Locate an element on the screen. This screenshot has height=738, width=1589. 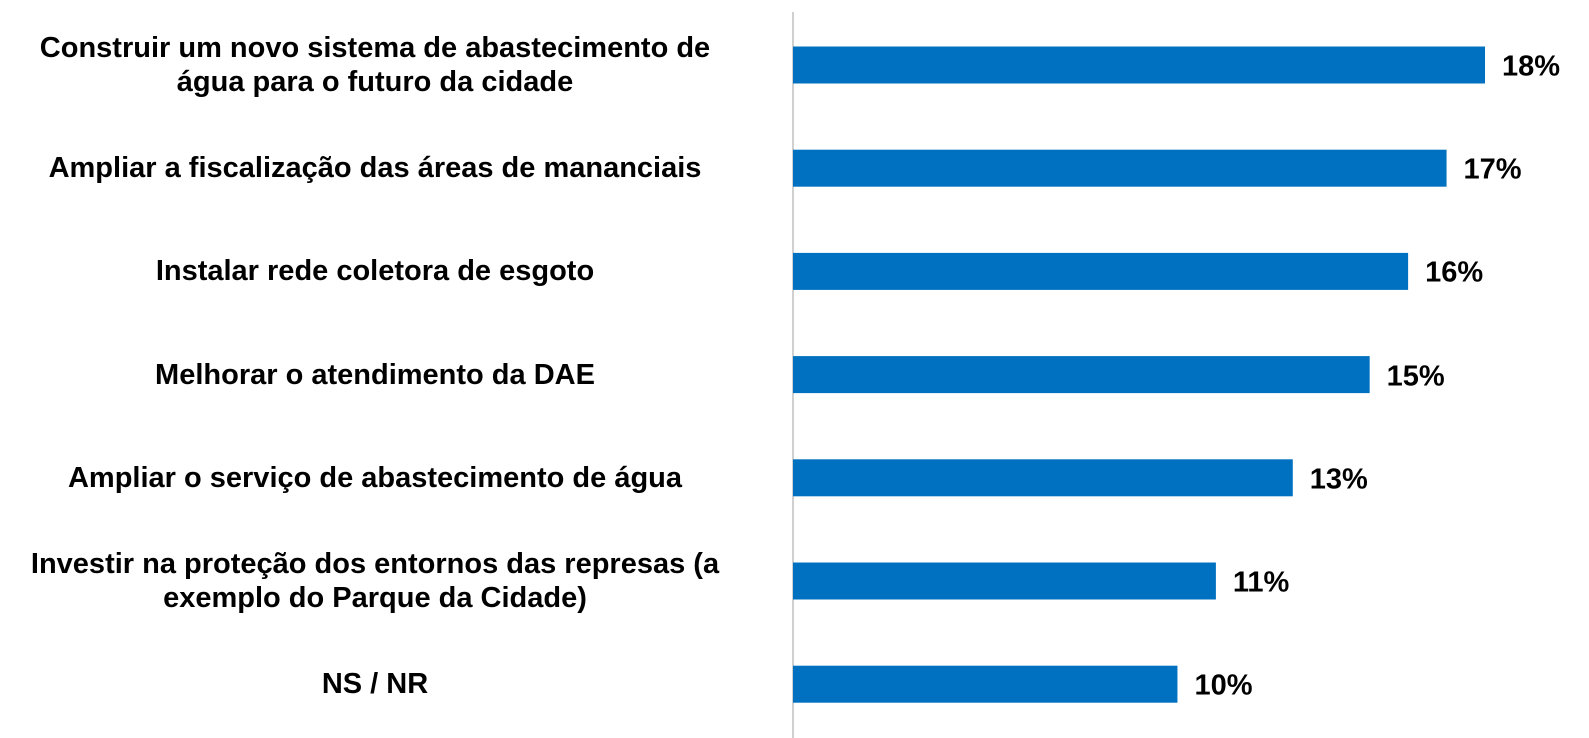
value-label: 11% is located at coordinates (1261, 582).